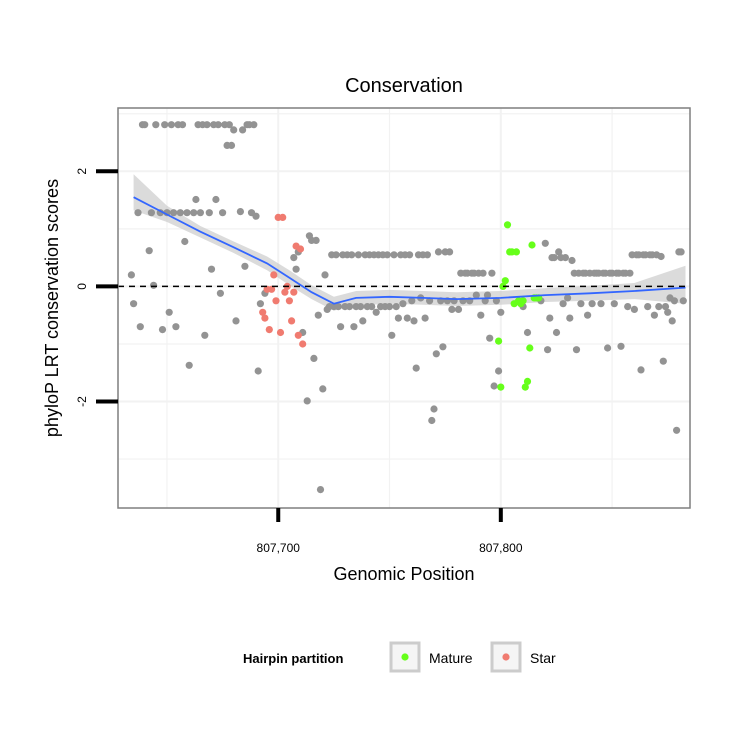 The width and height of the screenshot is (750, 750). I want to click on confidence-ribbon, so click(409, 242).